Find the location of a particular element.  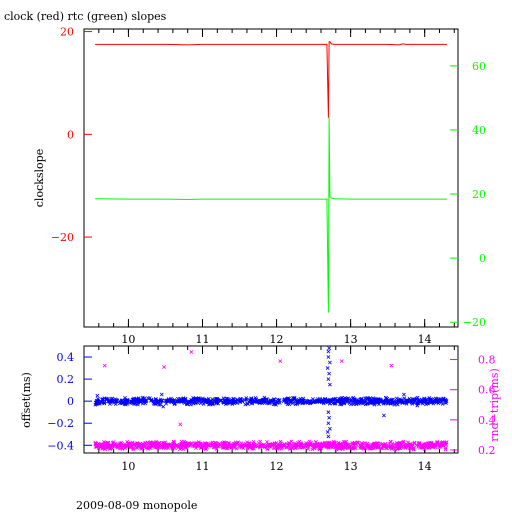

x-tick-label: 11 is located at coordinates (202, 339).